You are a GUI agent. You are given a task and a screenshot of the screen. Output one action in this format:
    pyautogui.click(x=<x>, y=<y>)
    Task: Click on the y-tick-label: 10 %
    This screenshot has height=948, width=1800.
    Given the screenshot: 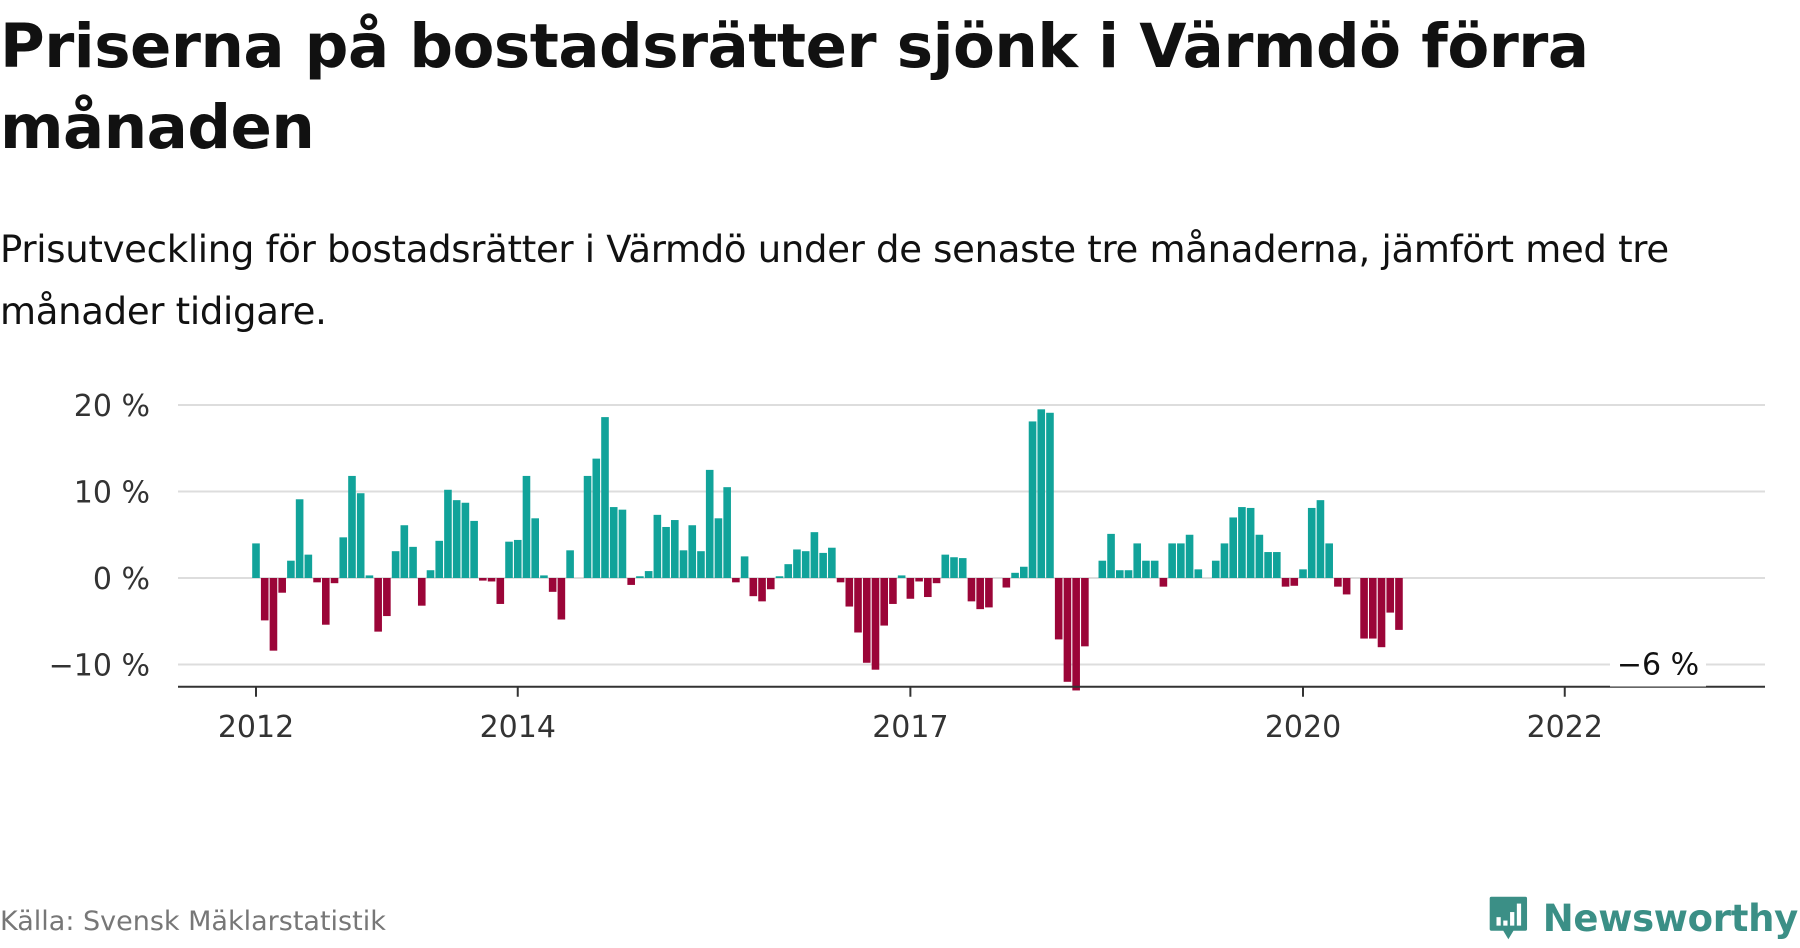 What is the action you would take?
    pyautogui.click(x=112, y=493)
    